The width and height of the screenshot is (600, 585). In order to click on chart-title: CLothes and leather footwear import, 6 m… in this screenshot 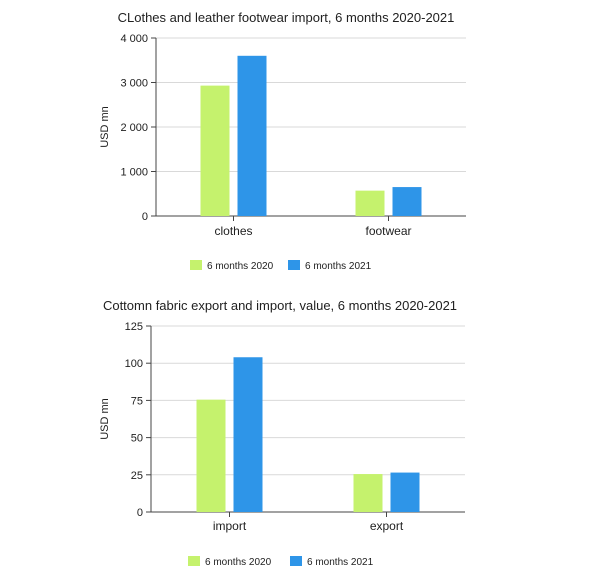, I will do `click(286, 17)`.